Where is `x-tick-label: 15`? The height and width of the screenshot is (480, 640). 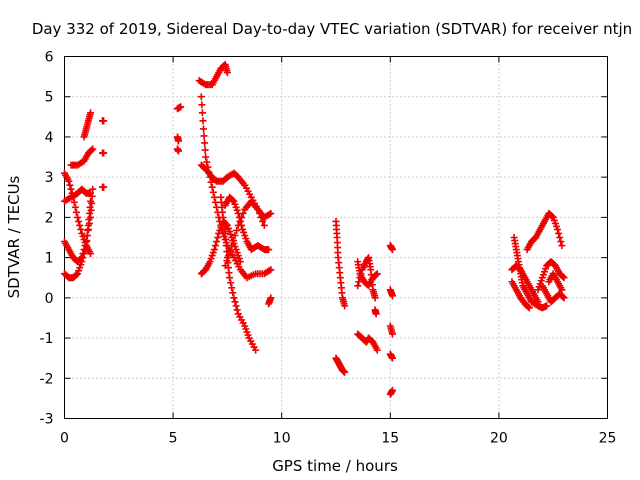 x-tick-label: 15 is located at coordinates (390, 439).